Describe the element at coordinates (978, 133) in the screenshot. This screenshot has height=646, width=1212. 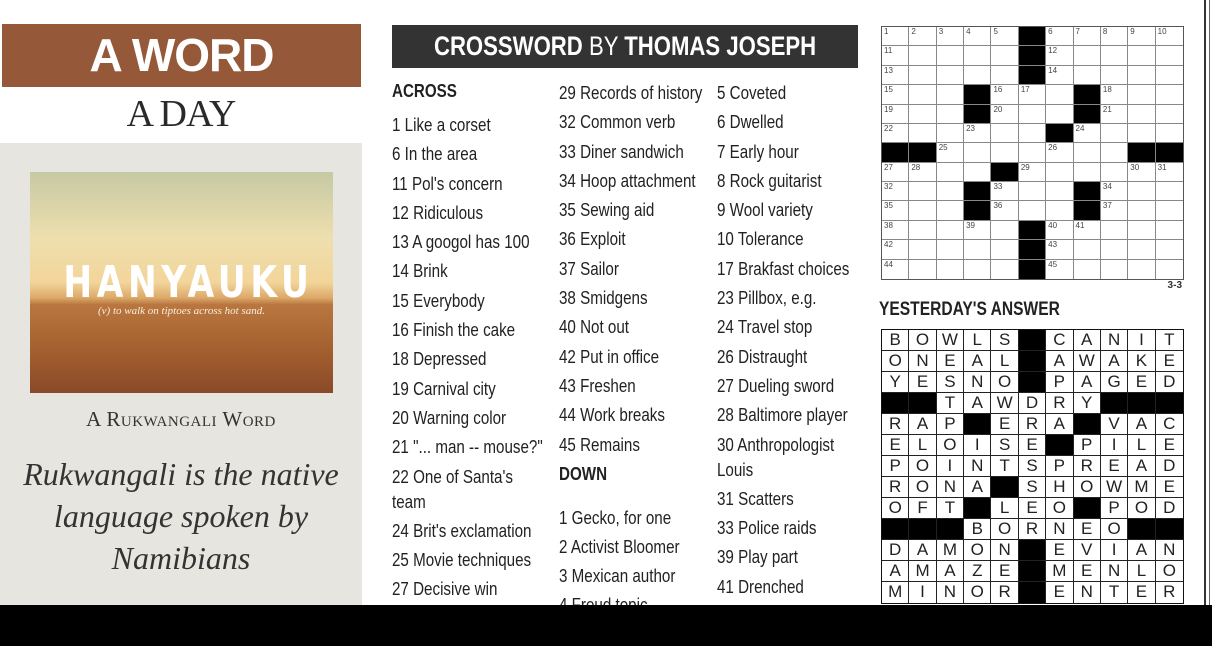
I see `grid-square: 23` at that location.